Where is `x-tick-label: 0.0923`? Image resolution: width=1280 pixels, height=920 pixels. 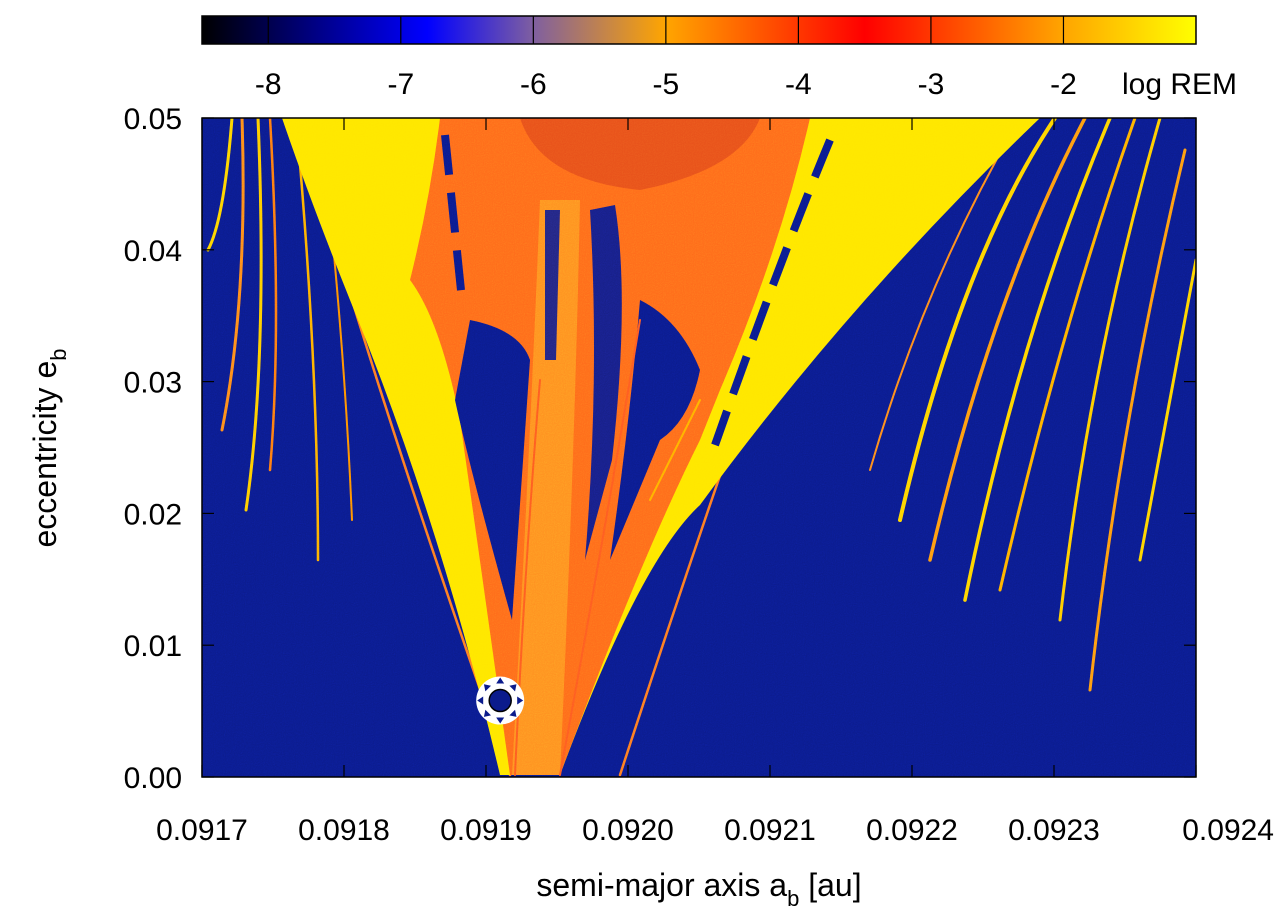
x-tick-label: 0.0923 is located at coordinates (1054, 830).